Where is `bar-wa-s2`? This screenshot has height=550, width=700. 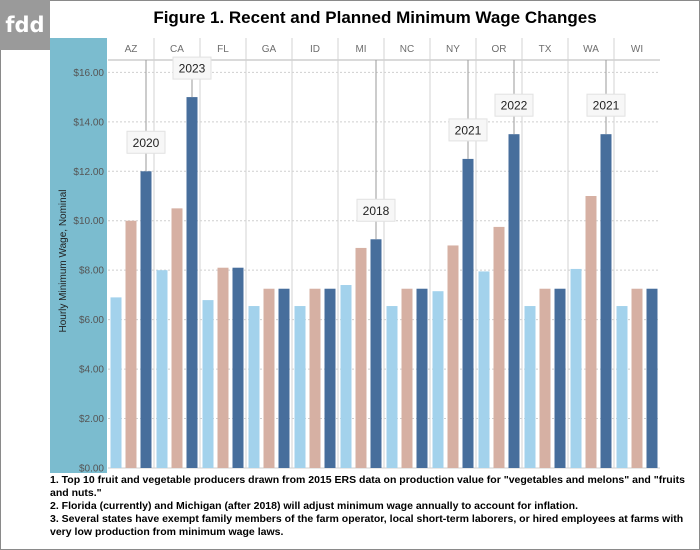
bar-wa-s2 is located at coordinates (591, 332).